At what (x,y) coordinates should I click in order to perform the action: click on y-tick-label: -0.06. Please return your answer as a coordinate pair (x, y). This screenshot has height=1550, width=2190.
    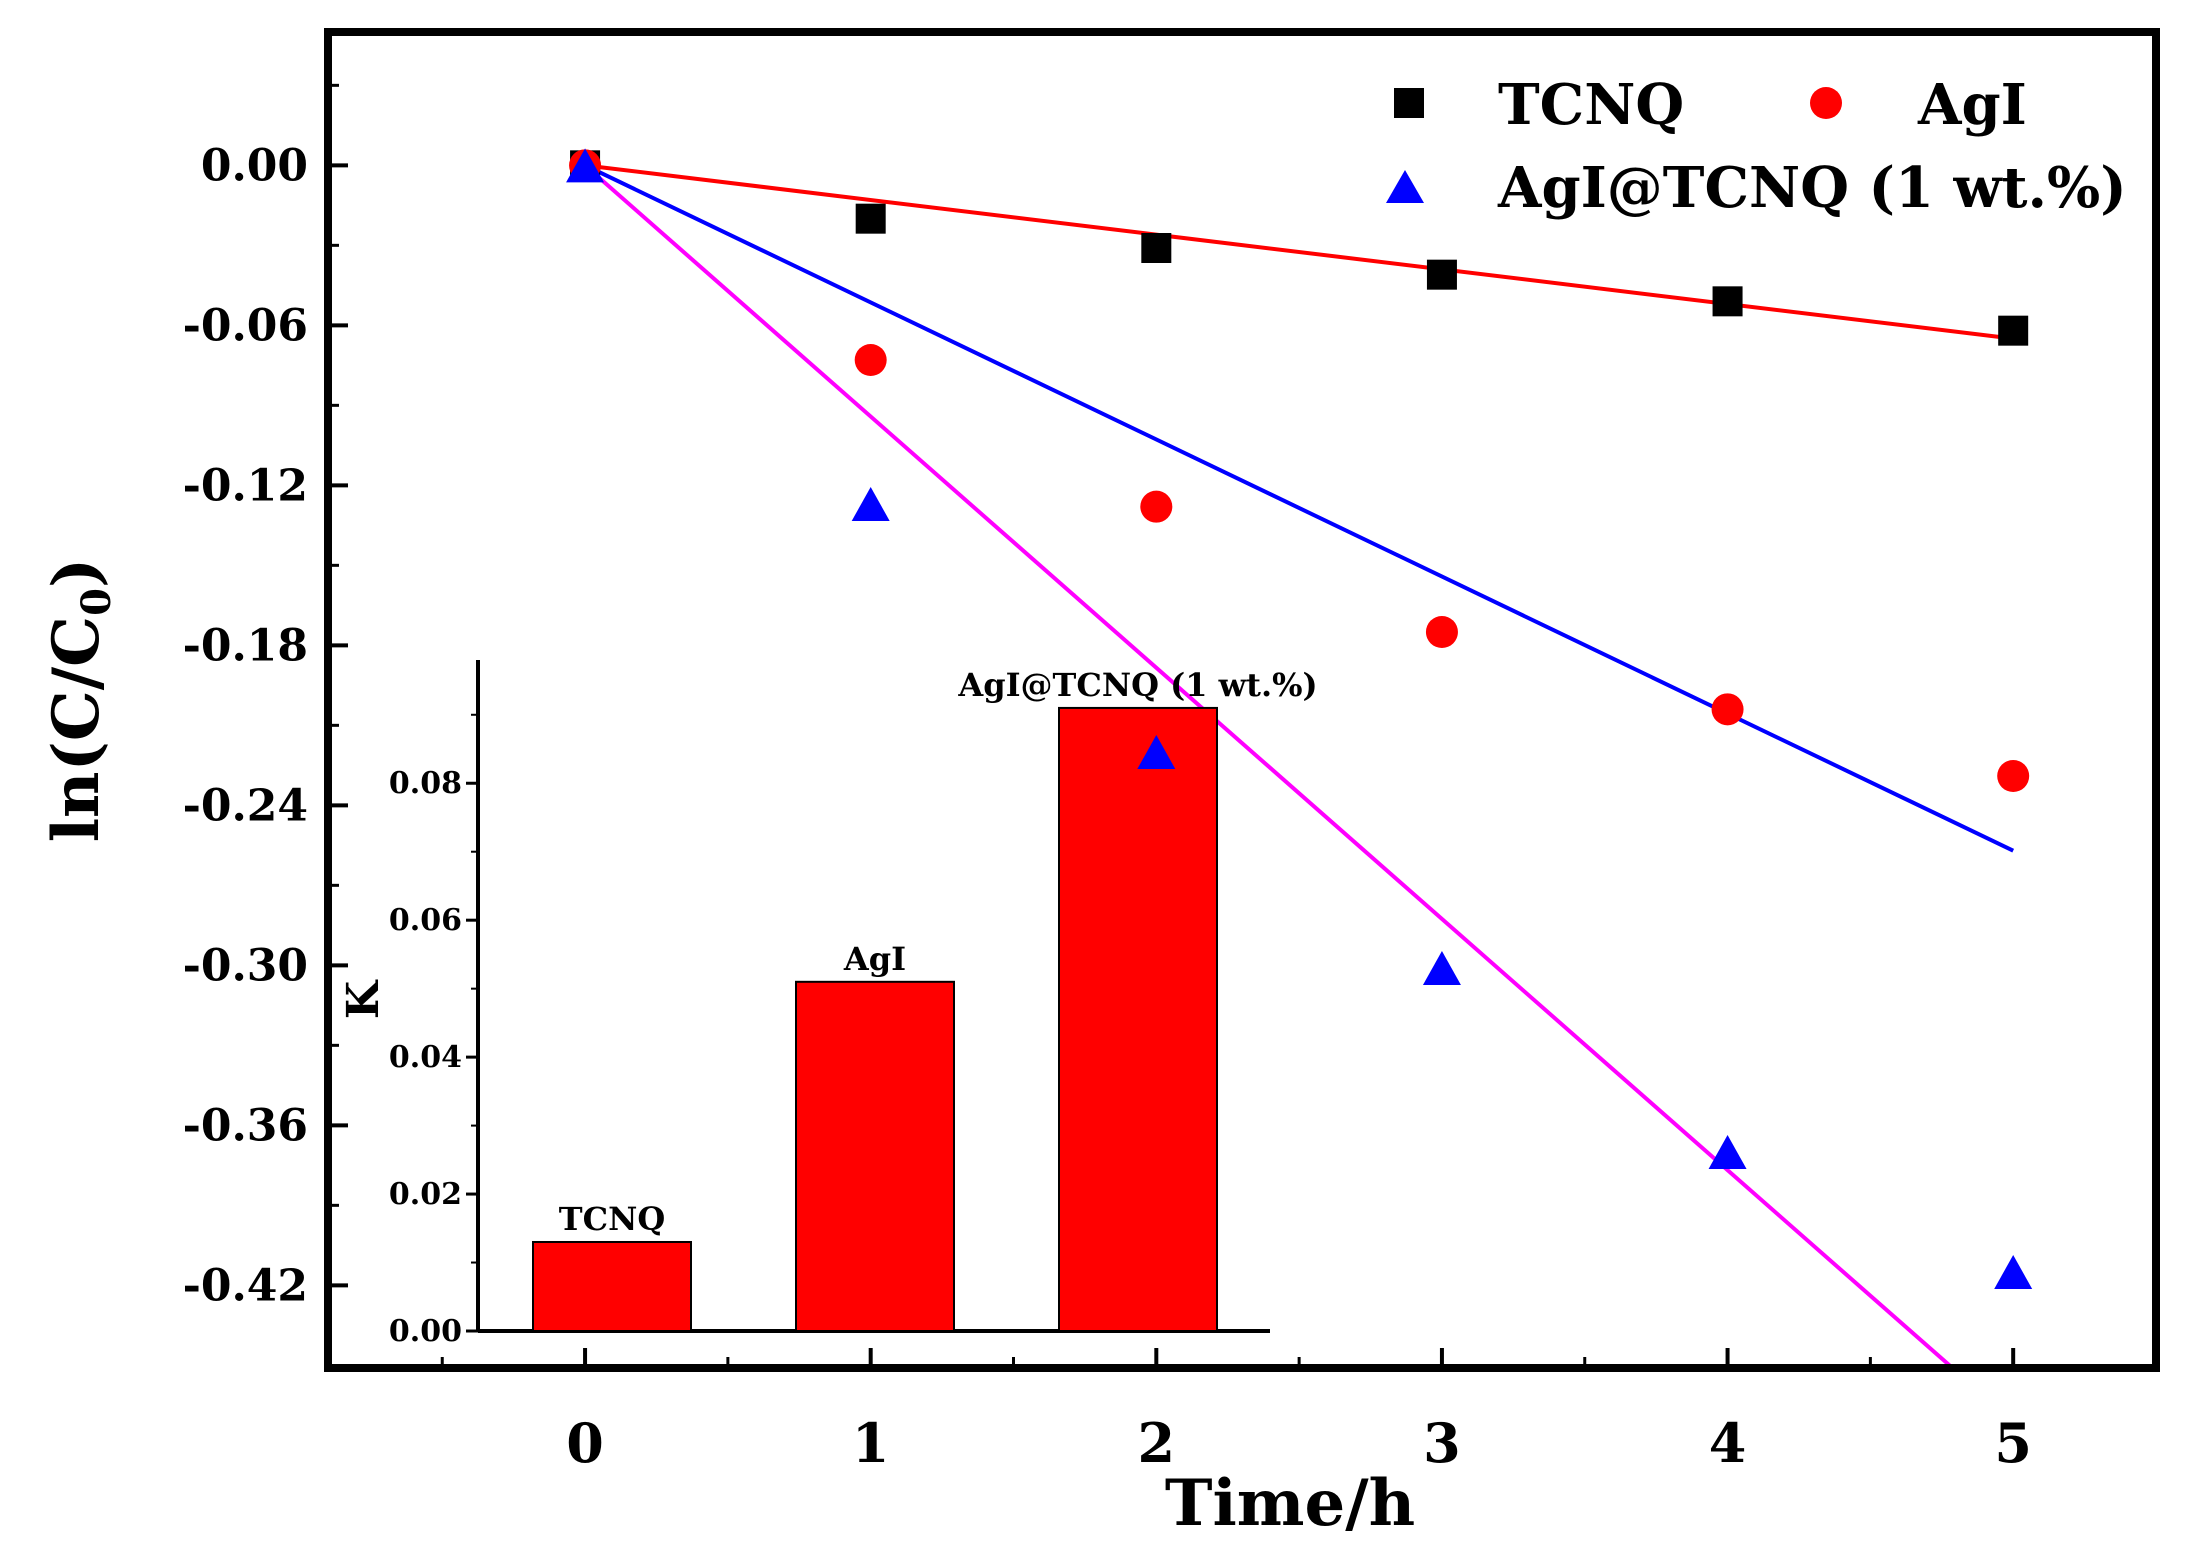
    Looking at the image, I should click on (245, 325).